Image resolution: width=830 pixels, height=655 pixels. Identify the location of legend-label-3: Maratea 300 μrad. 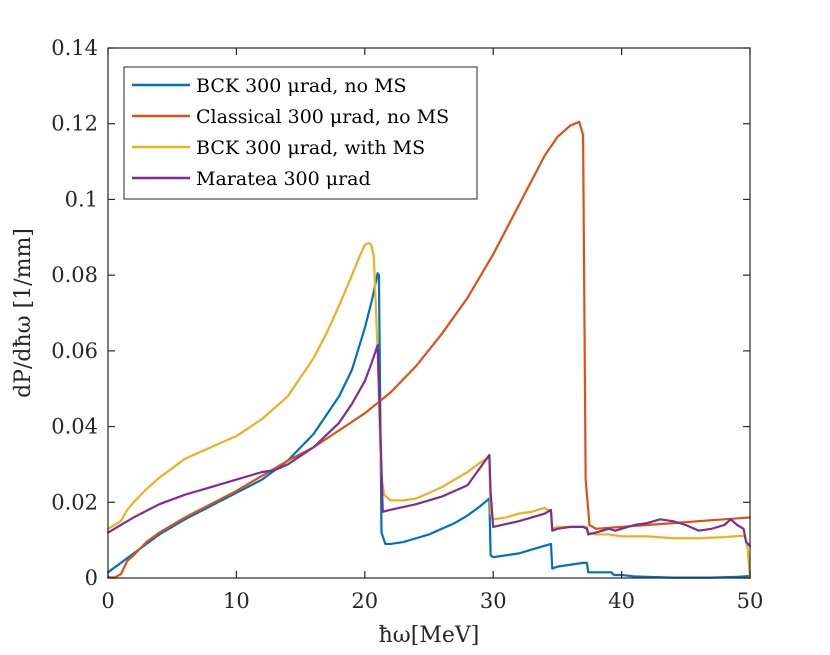
(283, 179).